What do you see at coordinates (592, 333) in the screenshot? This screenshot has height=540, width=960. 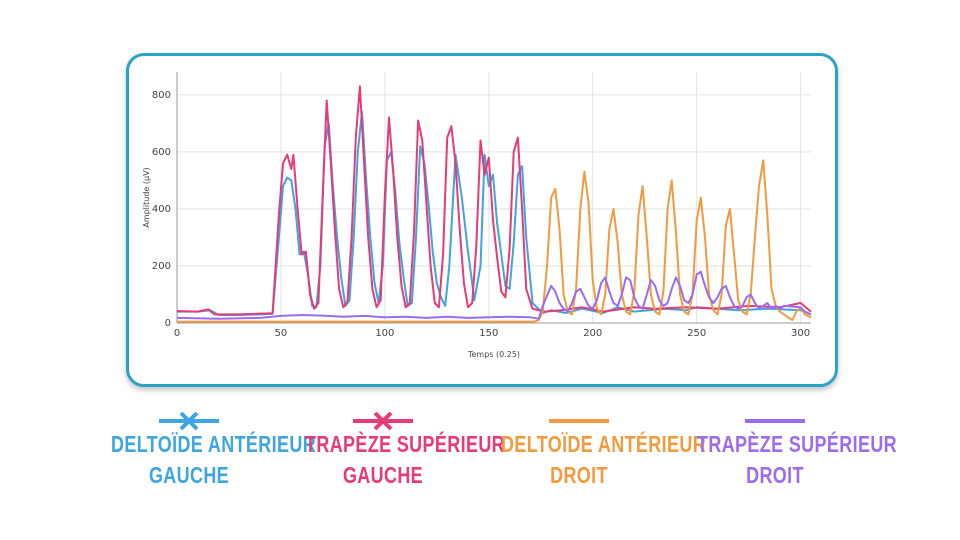 I see `x-tick-label: 200` at bounding box center [592, 333].